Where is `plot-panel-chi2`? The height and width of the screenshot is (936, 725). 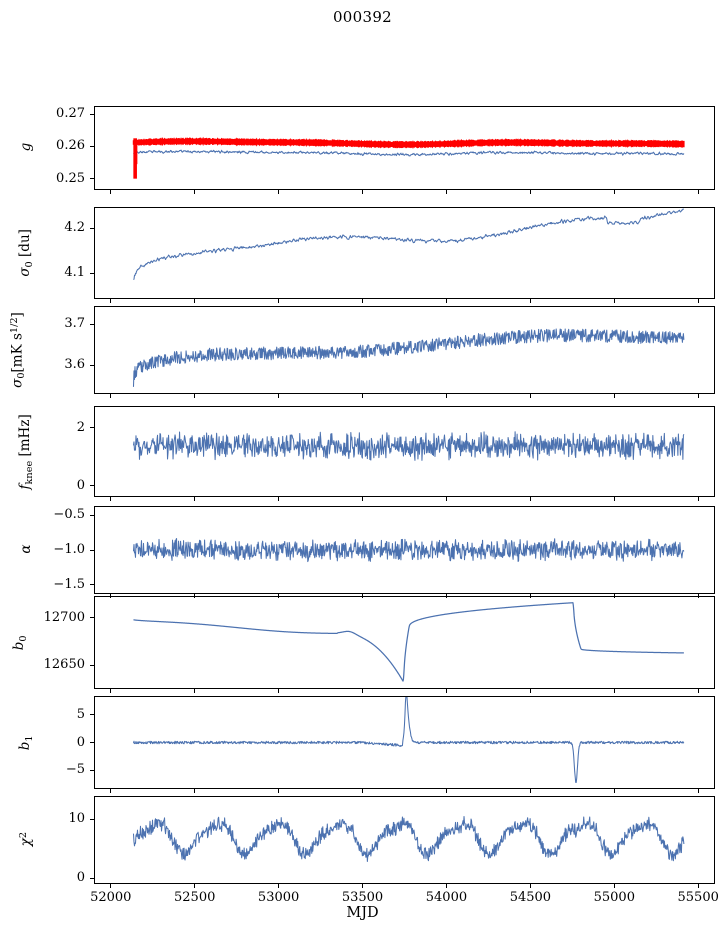 plot-panel-chi2 is located at coordinates (404, 840).